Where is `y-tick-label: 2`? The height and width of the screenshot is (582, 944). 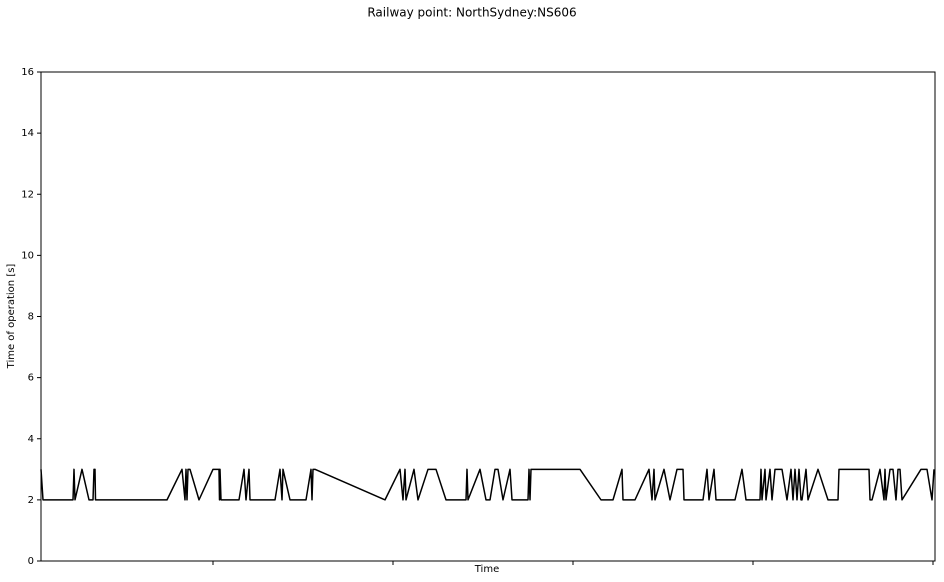 y-tick-label: 2 is located at coordinates (31, 500).